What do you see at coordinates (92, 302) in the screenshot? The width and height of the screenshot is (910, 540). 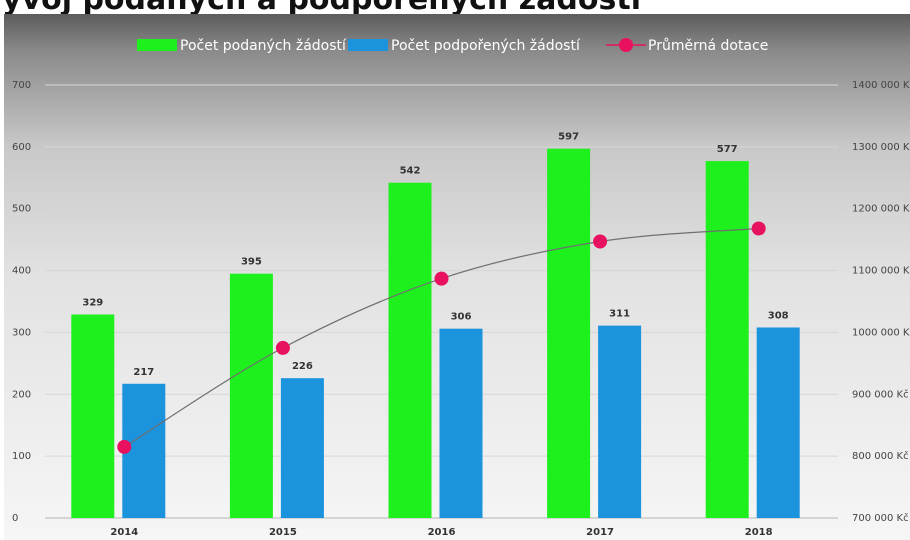 I see `data-label: 329` at bounding box center [92, 302].